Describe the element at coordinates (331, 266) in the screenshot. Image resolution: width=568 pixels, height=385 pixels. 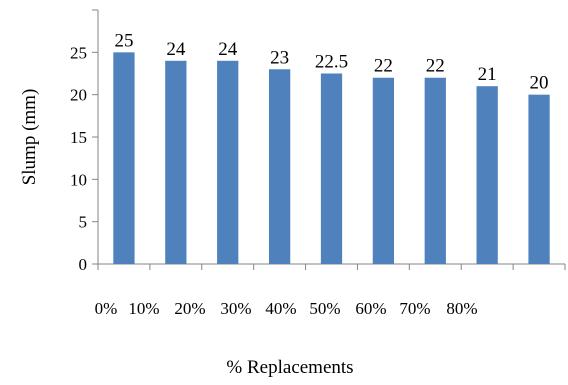
I see `x-axis` at that location.